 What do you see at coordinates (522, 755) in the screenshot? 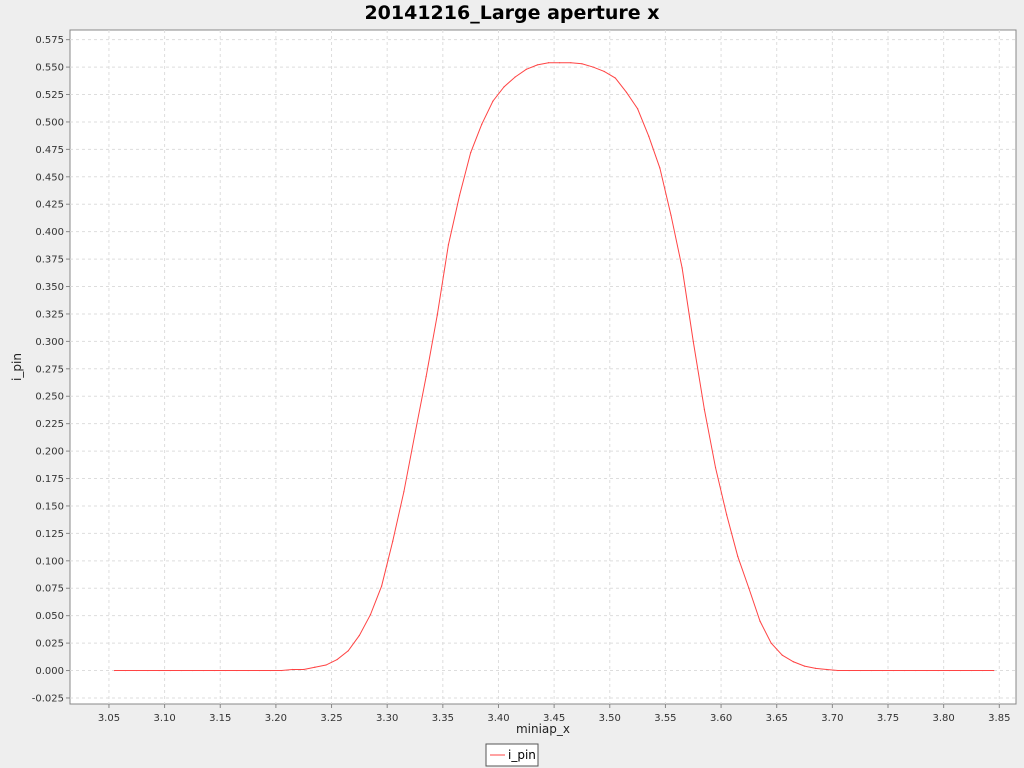
I see `legend-entry-i_pin: i_pin` at bounding box center [522, 755].